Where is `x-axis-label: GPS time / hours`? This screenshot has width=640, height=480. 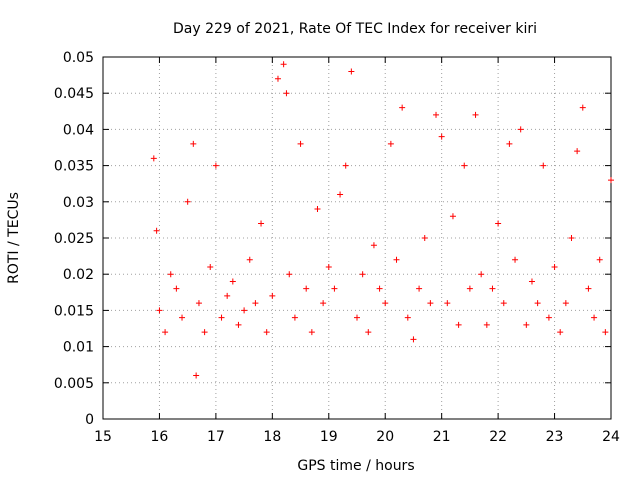 x-axis-label: GPS time / hours is located at coordinates (355, 466).